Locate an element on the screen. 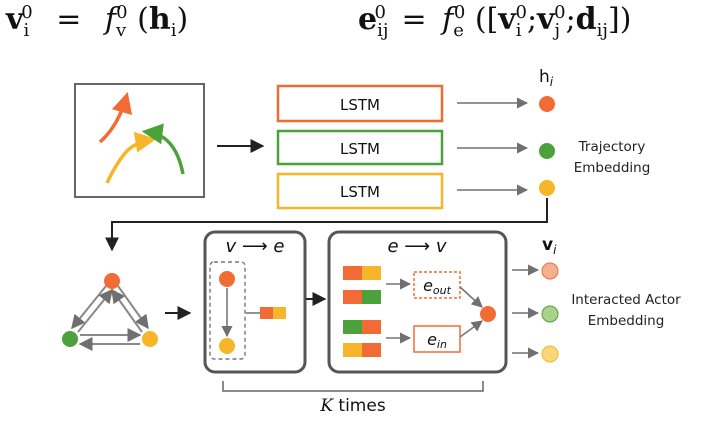  lstm-box-orange is located at coordinates (360, 103).